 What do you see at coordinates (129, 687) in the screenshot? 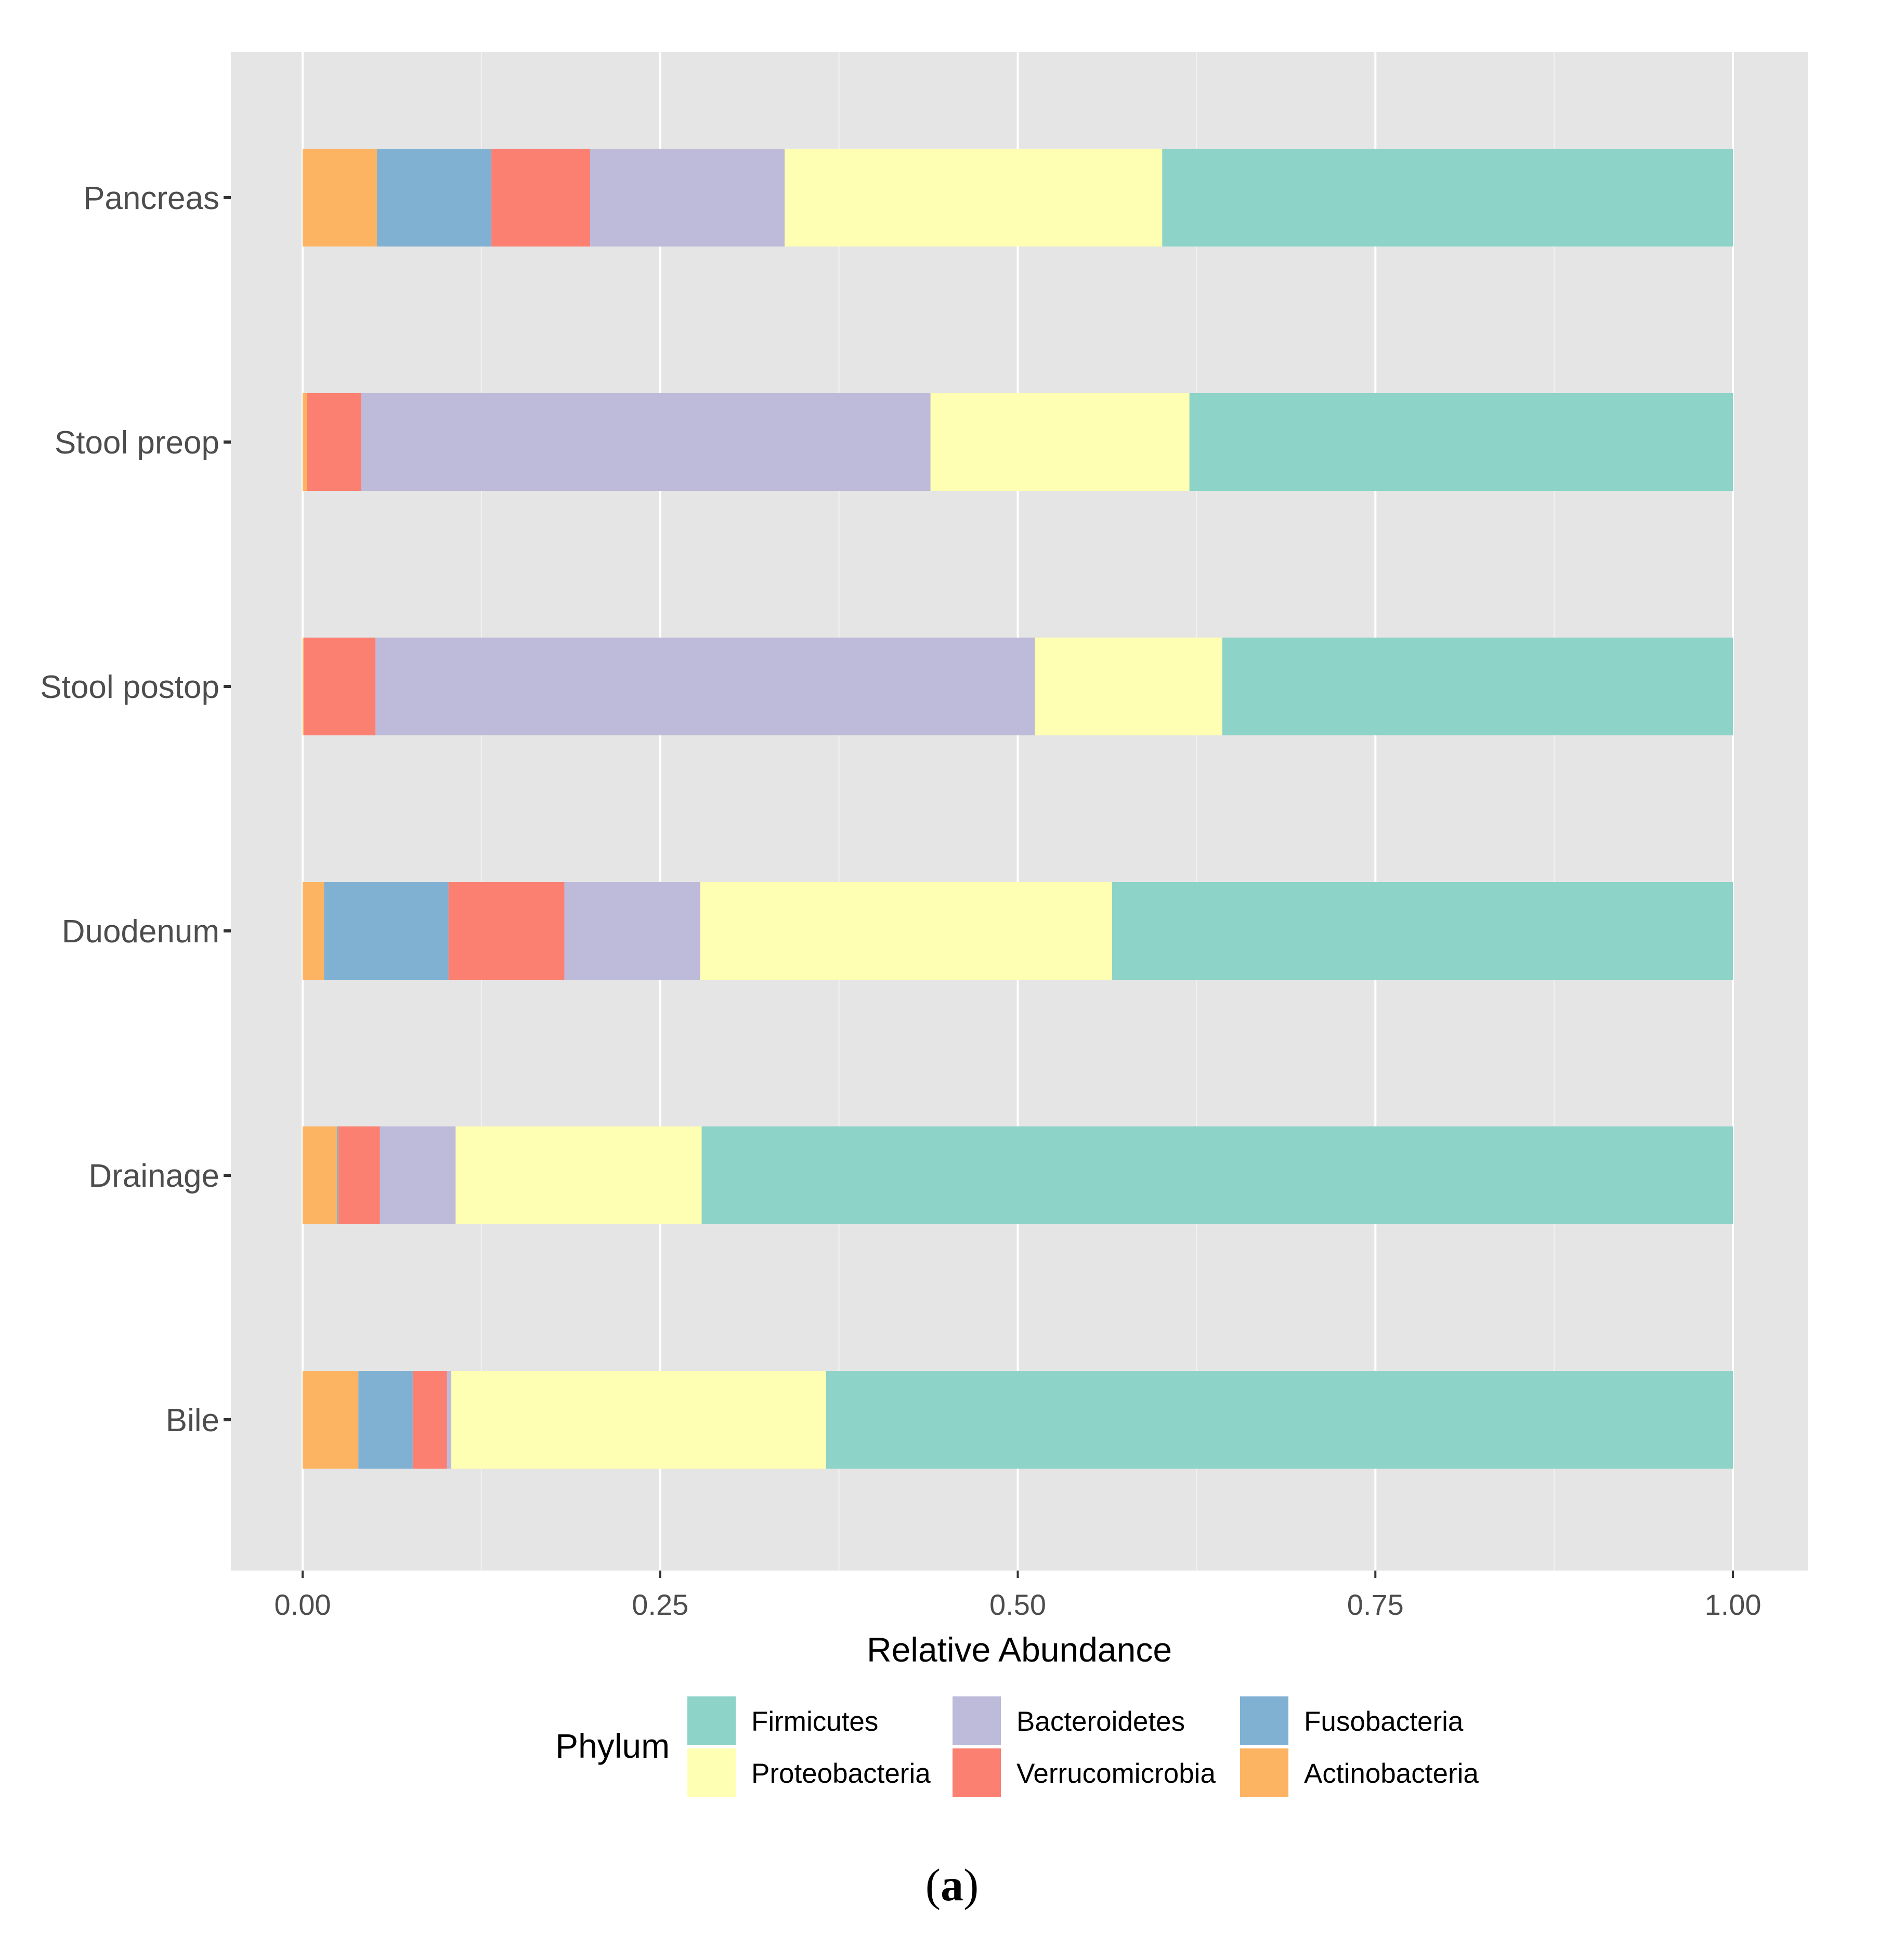
I see `y-tick-label-stool-postop: Stool postop` at bounding box center [129, 687].